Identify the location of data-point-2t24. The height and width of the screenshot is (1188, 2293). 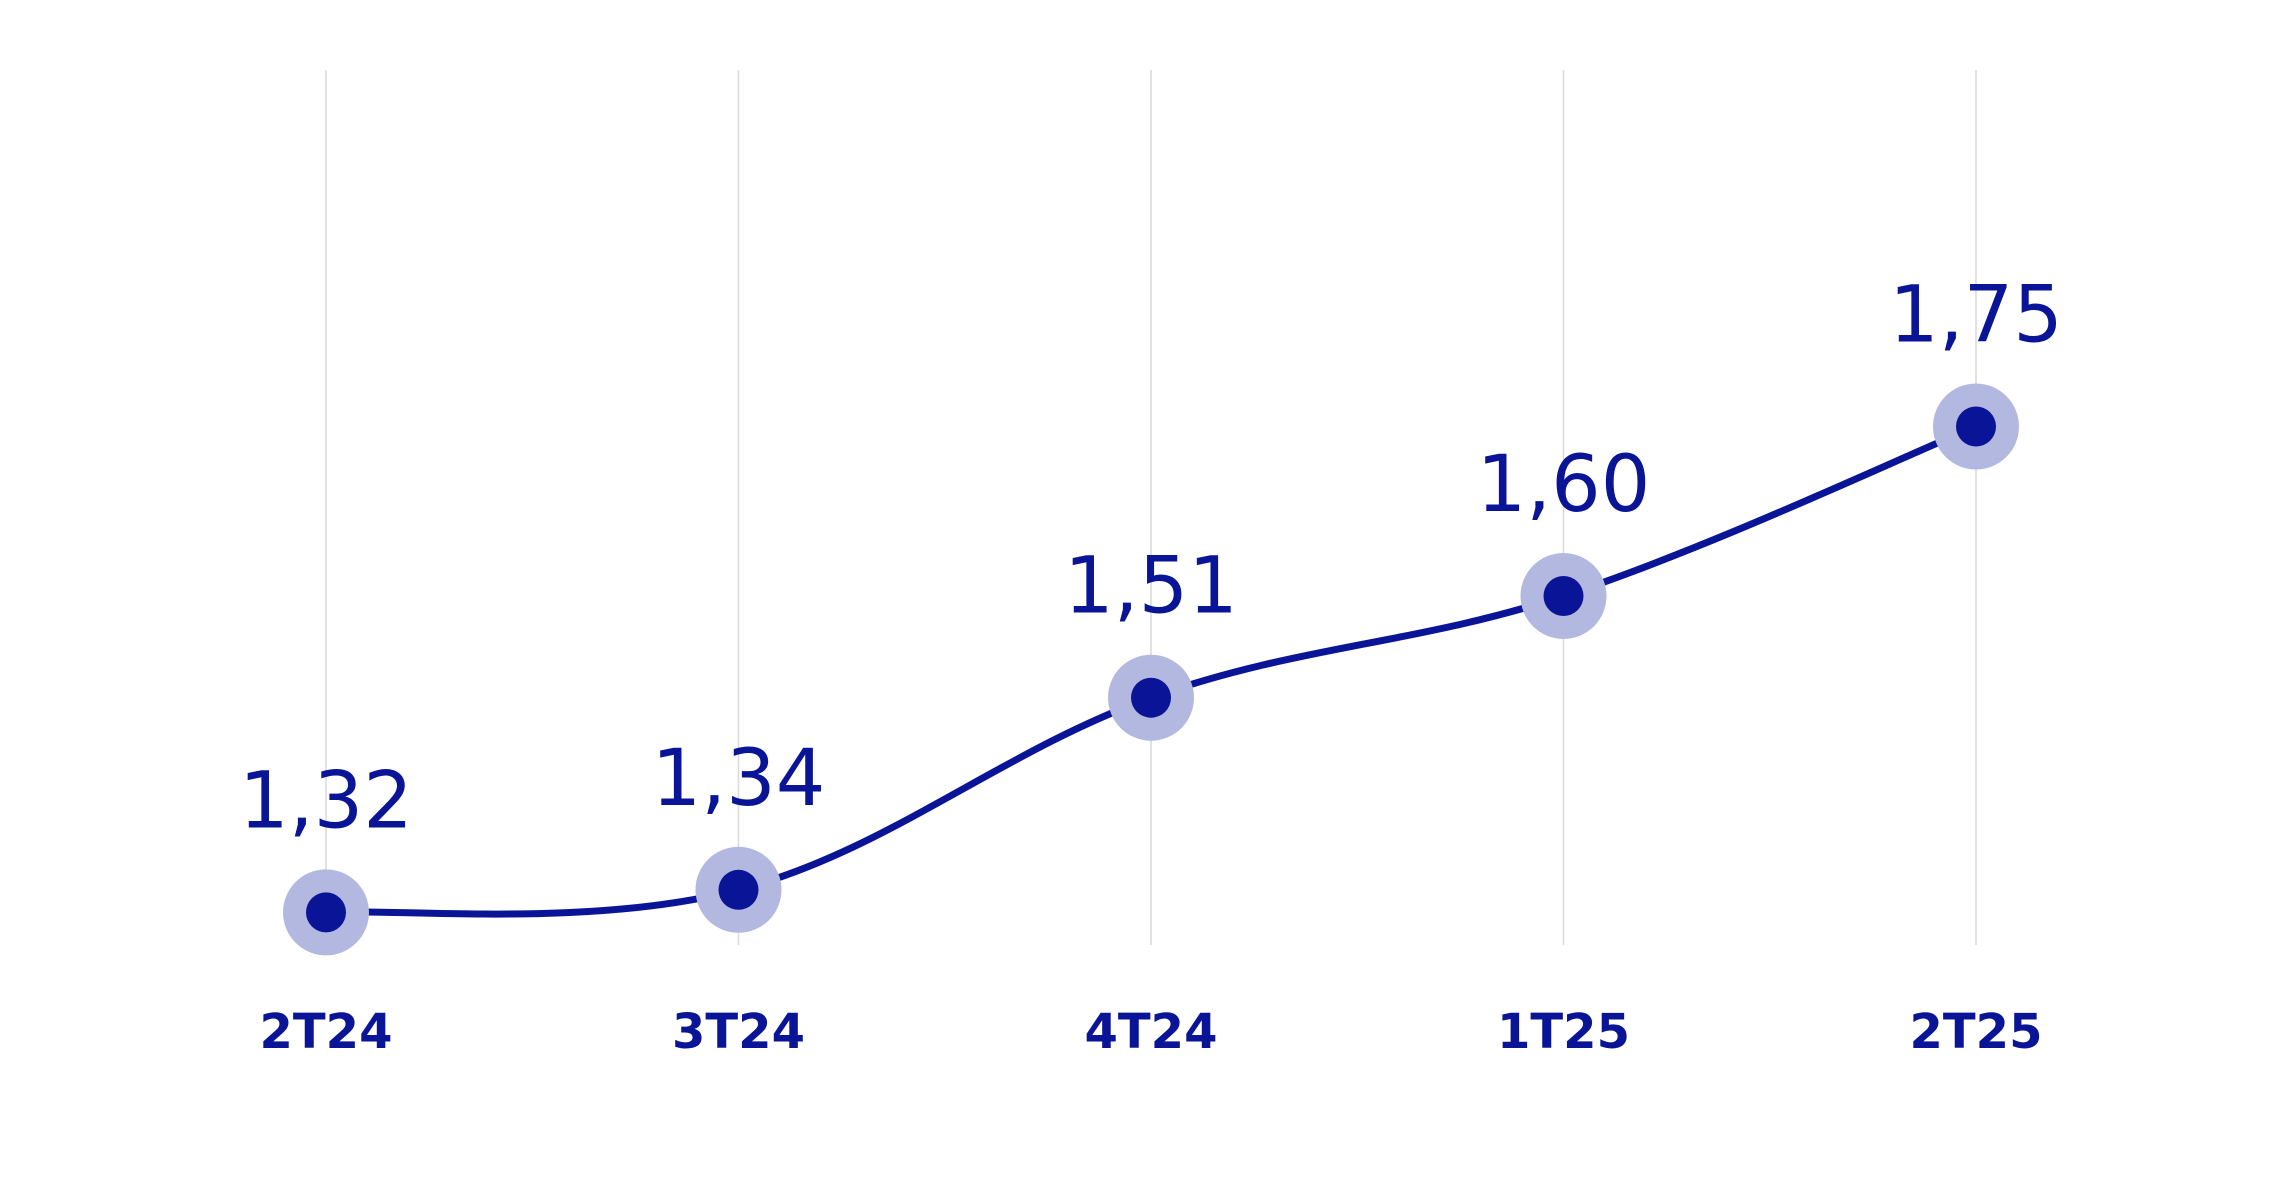
(326, 912).